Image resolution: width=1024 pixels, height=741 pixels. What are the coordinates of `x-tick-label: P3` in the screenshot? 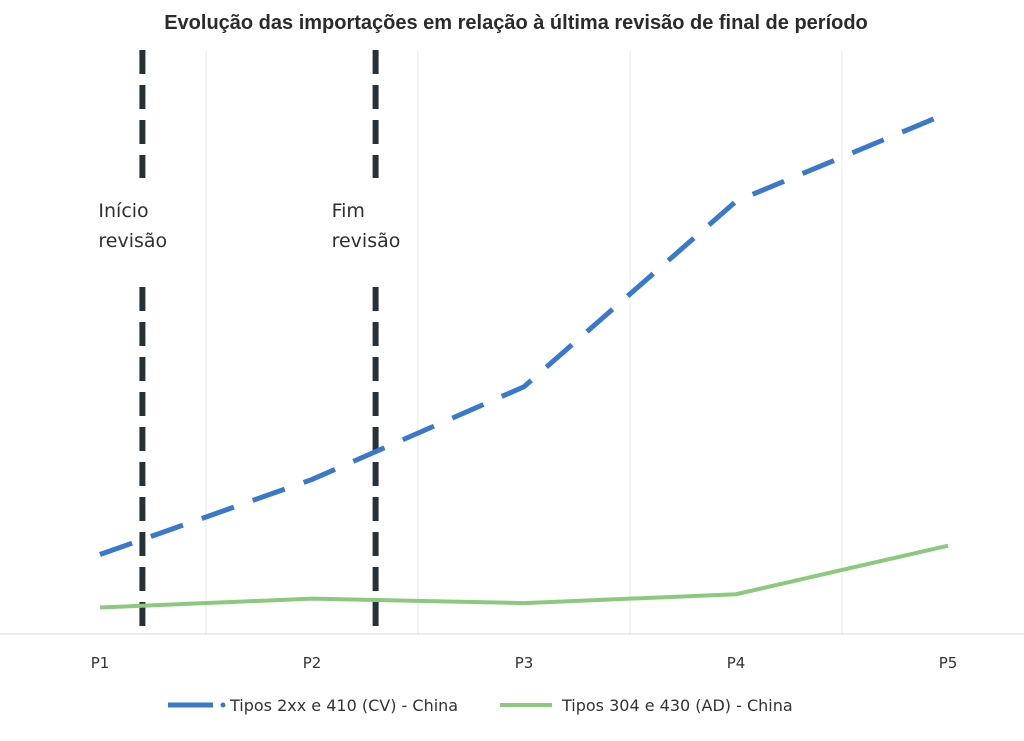 It's located at (524, 663).